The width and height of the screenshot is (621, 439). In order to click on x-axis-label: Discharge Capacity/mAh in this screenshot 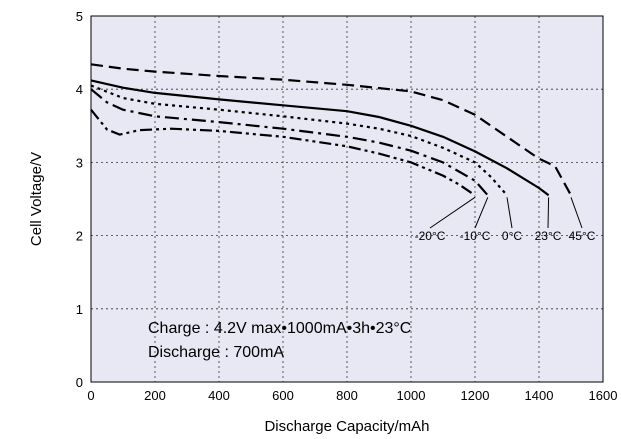, I will do `click(346, 426)`.